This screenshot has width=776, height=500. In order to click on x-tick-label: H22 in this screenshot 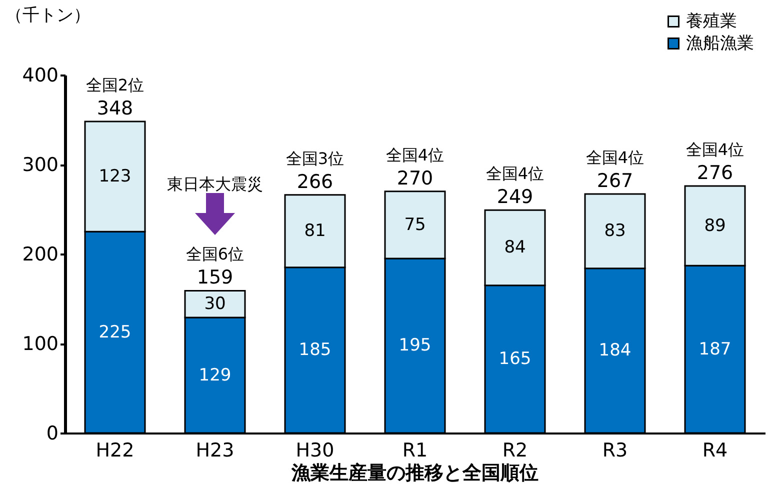, I will do `click(115, 451)`.